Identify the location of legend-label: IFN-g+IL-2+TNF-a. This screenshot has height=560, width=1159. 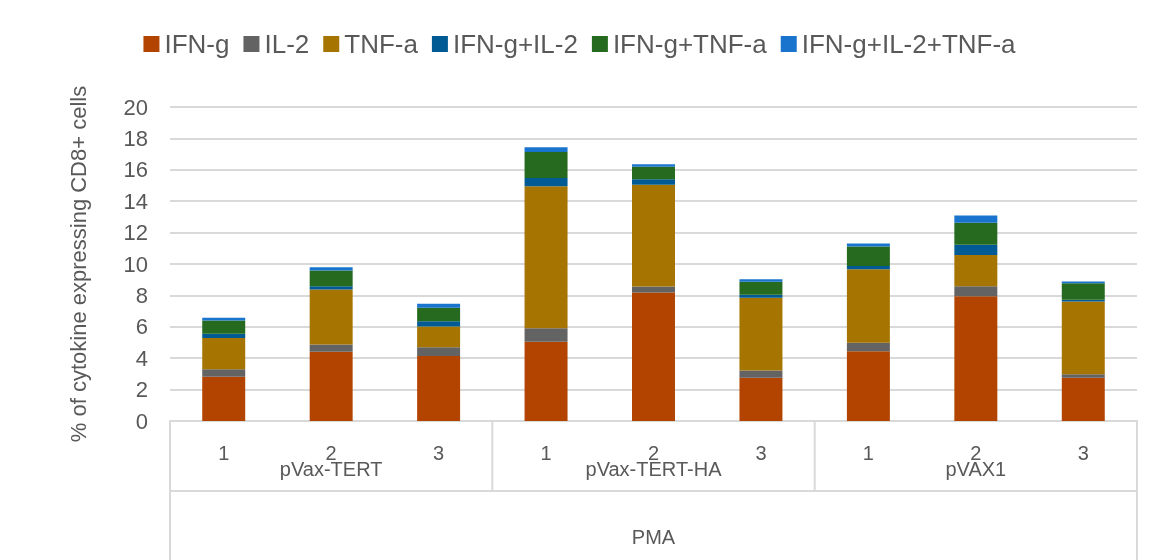
(909, 44).